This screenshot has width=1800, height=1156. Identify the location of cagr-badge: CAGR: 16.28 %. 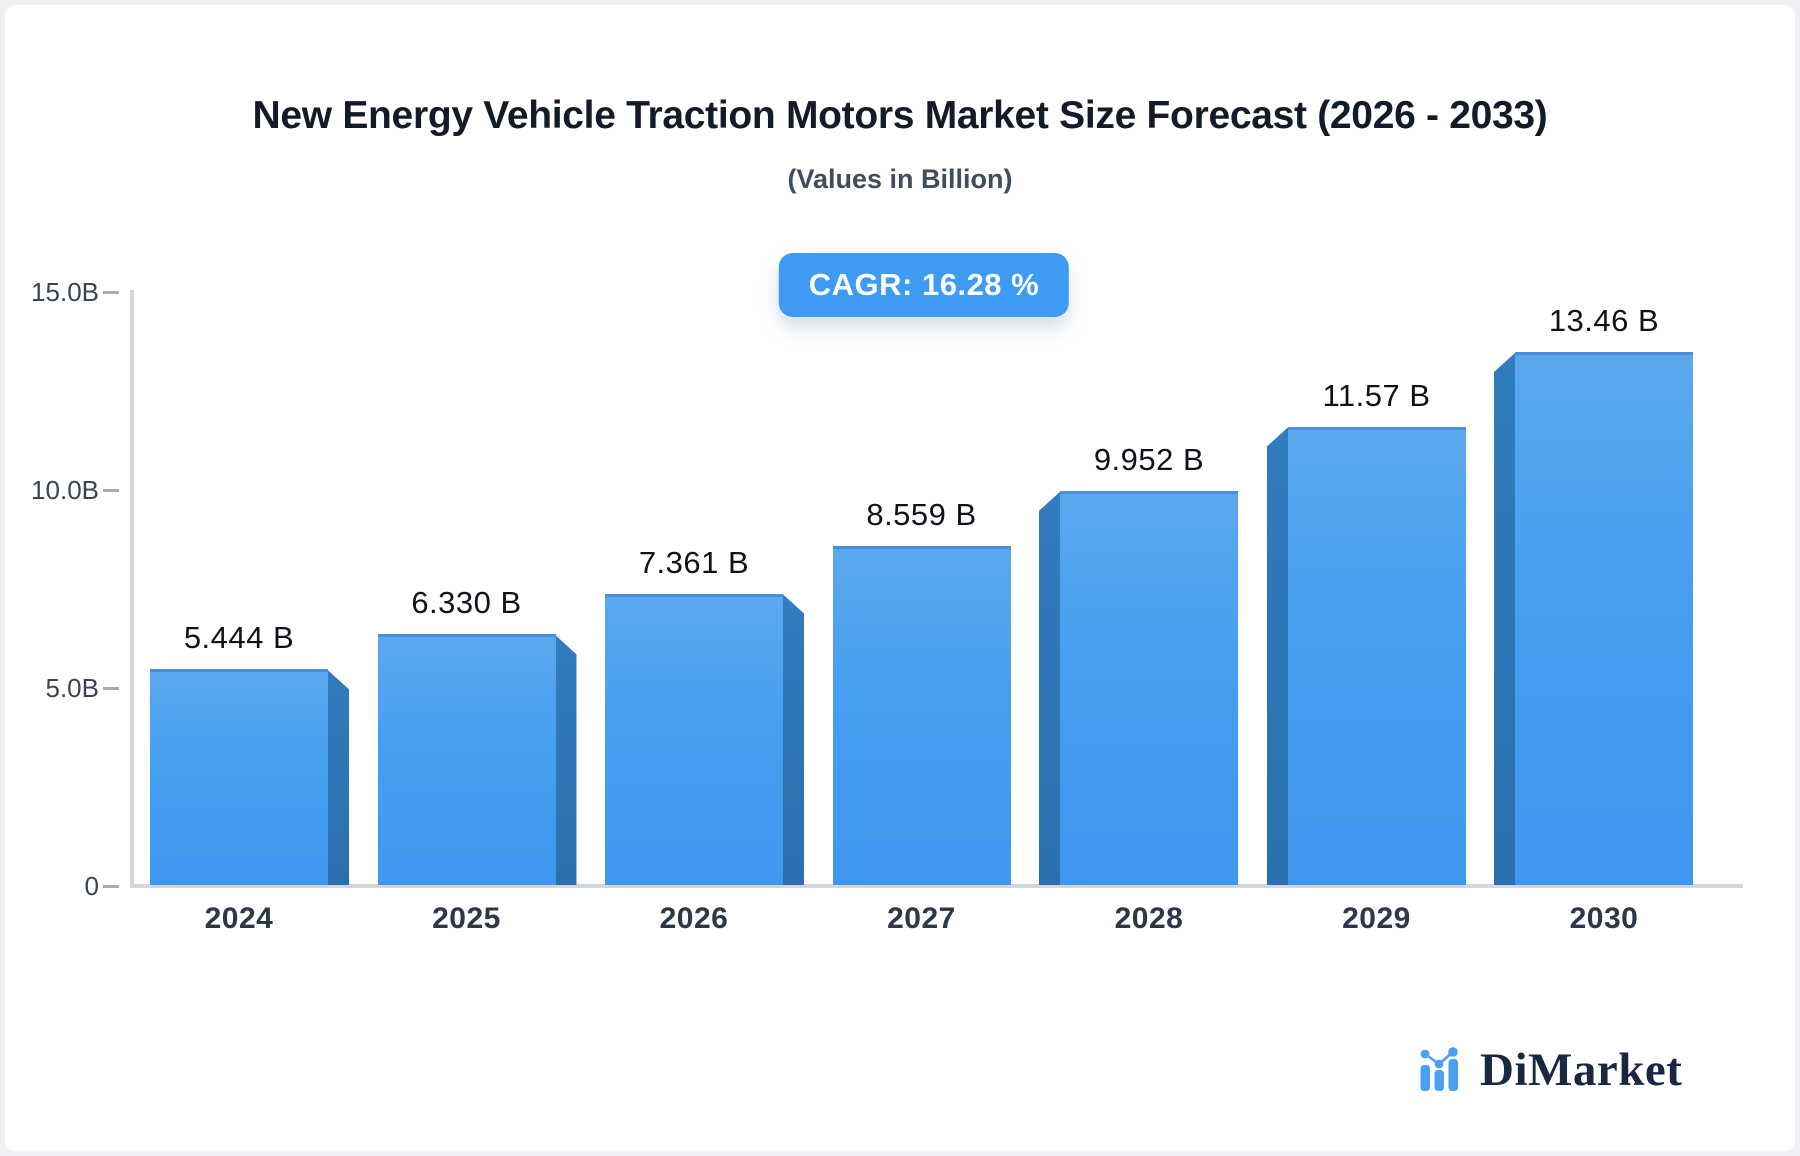
(924, 285).